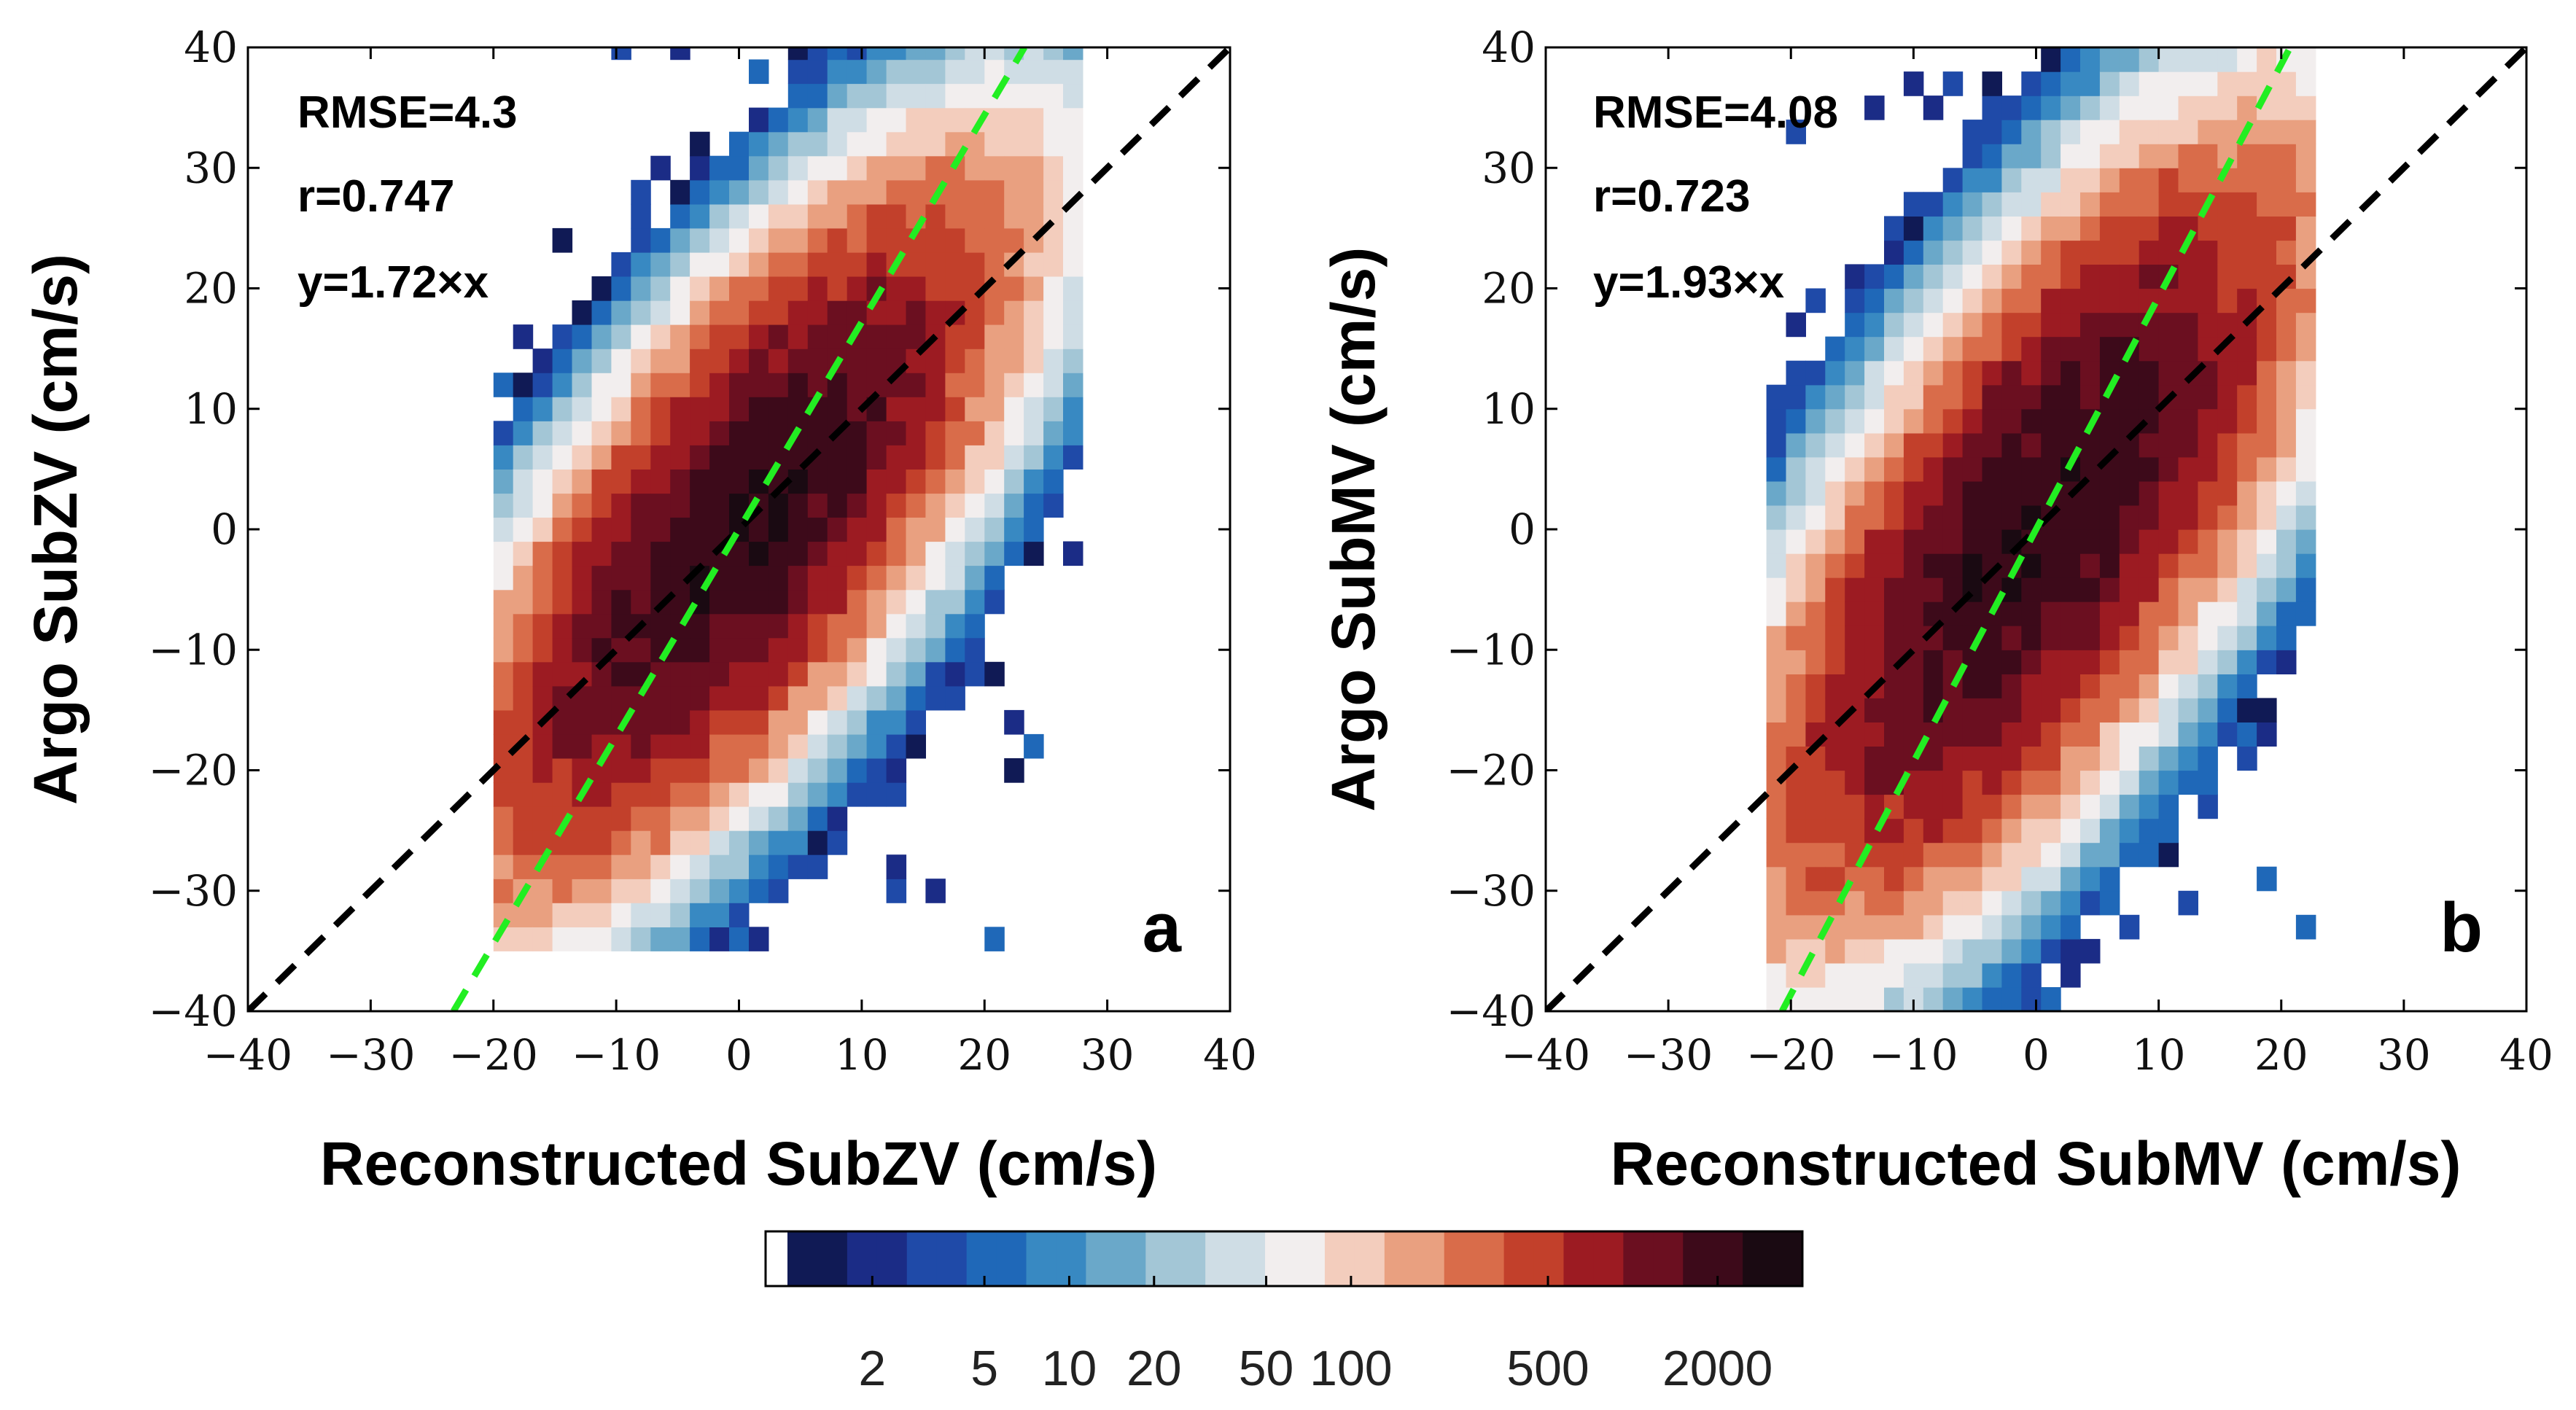 This screenshot has height=1410, width=2576. Describe the element at coordinates (616, 1055) in the screenshot. I see `x-tick-label: −10` at that location.